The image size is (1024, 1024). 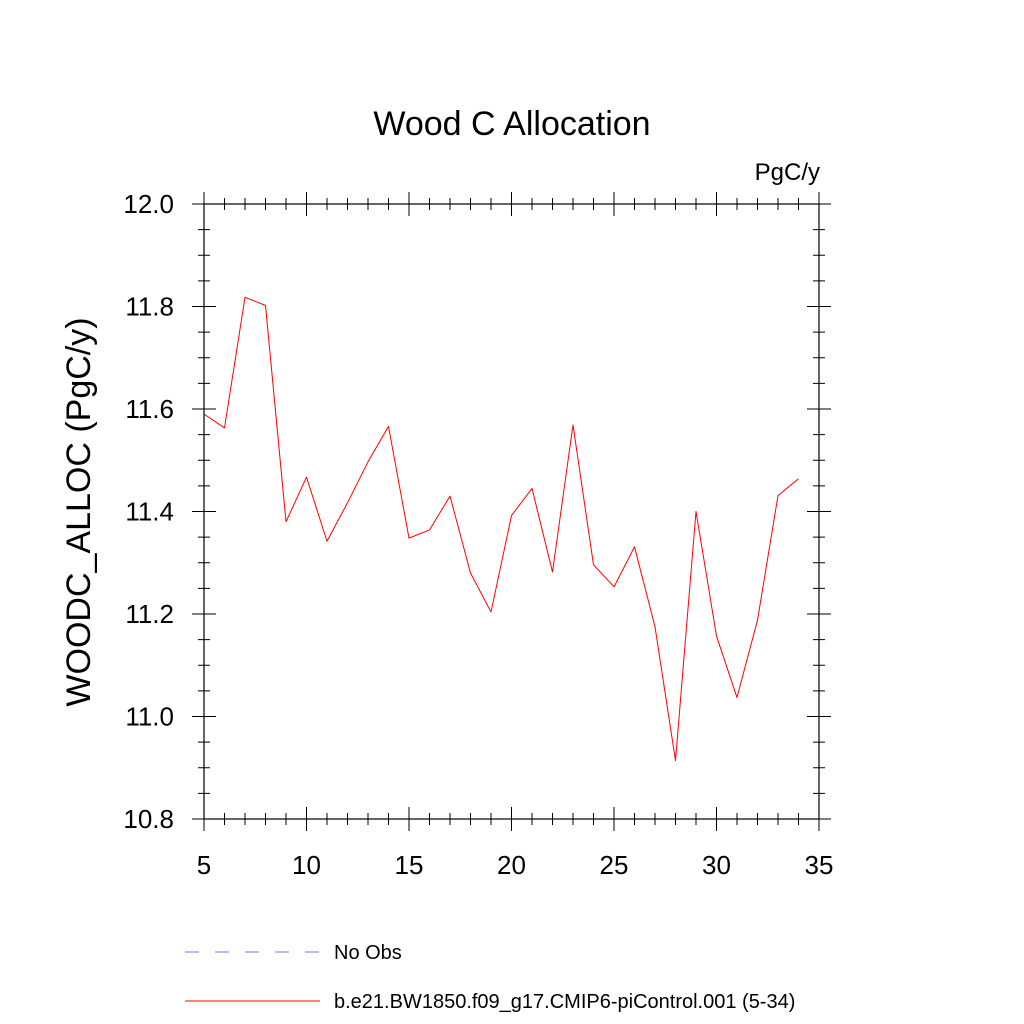 What do you see at coordinates (149, 512) in the screenshot?
I see `y-tick-label: 11.4` at bounding box center [149, 512].